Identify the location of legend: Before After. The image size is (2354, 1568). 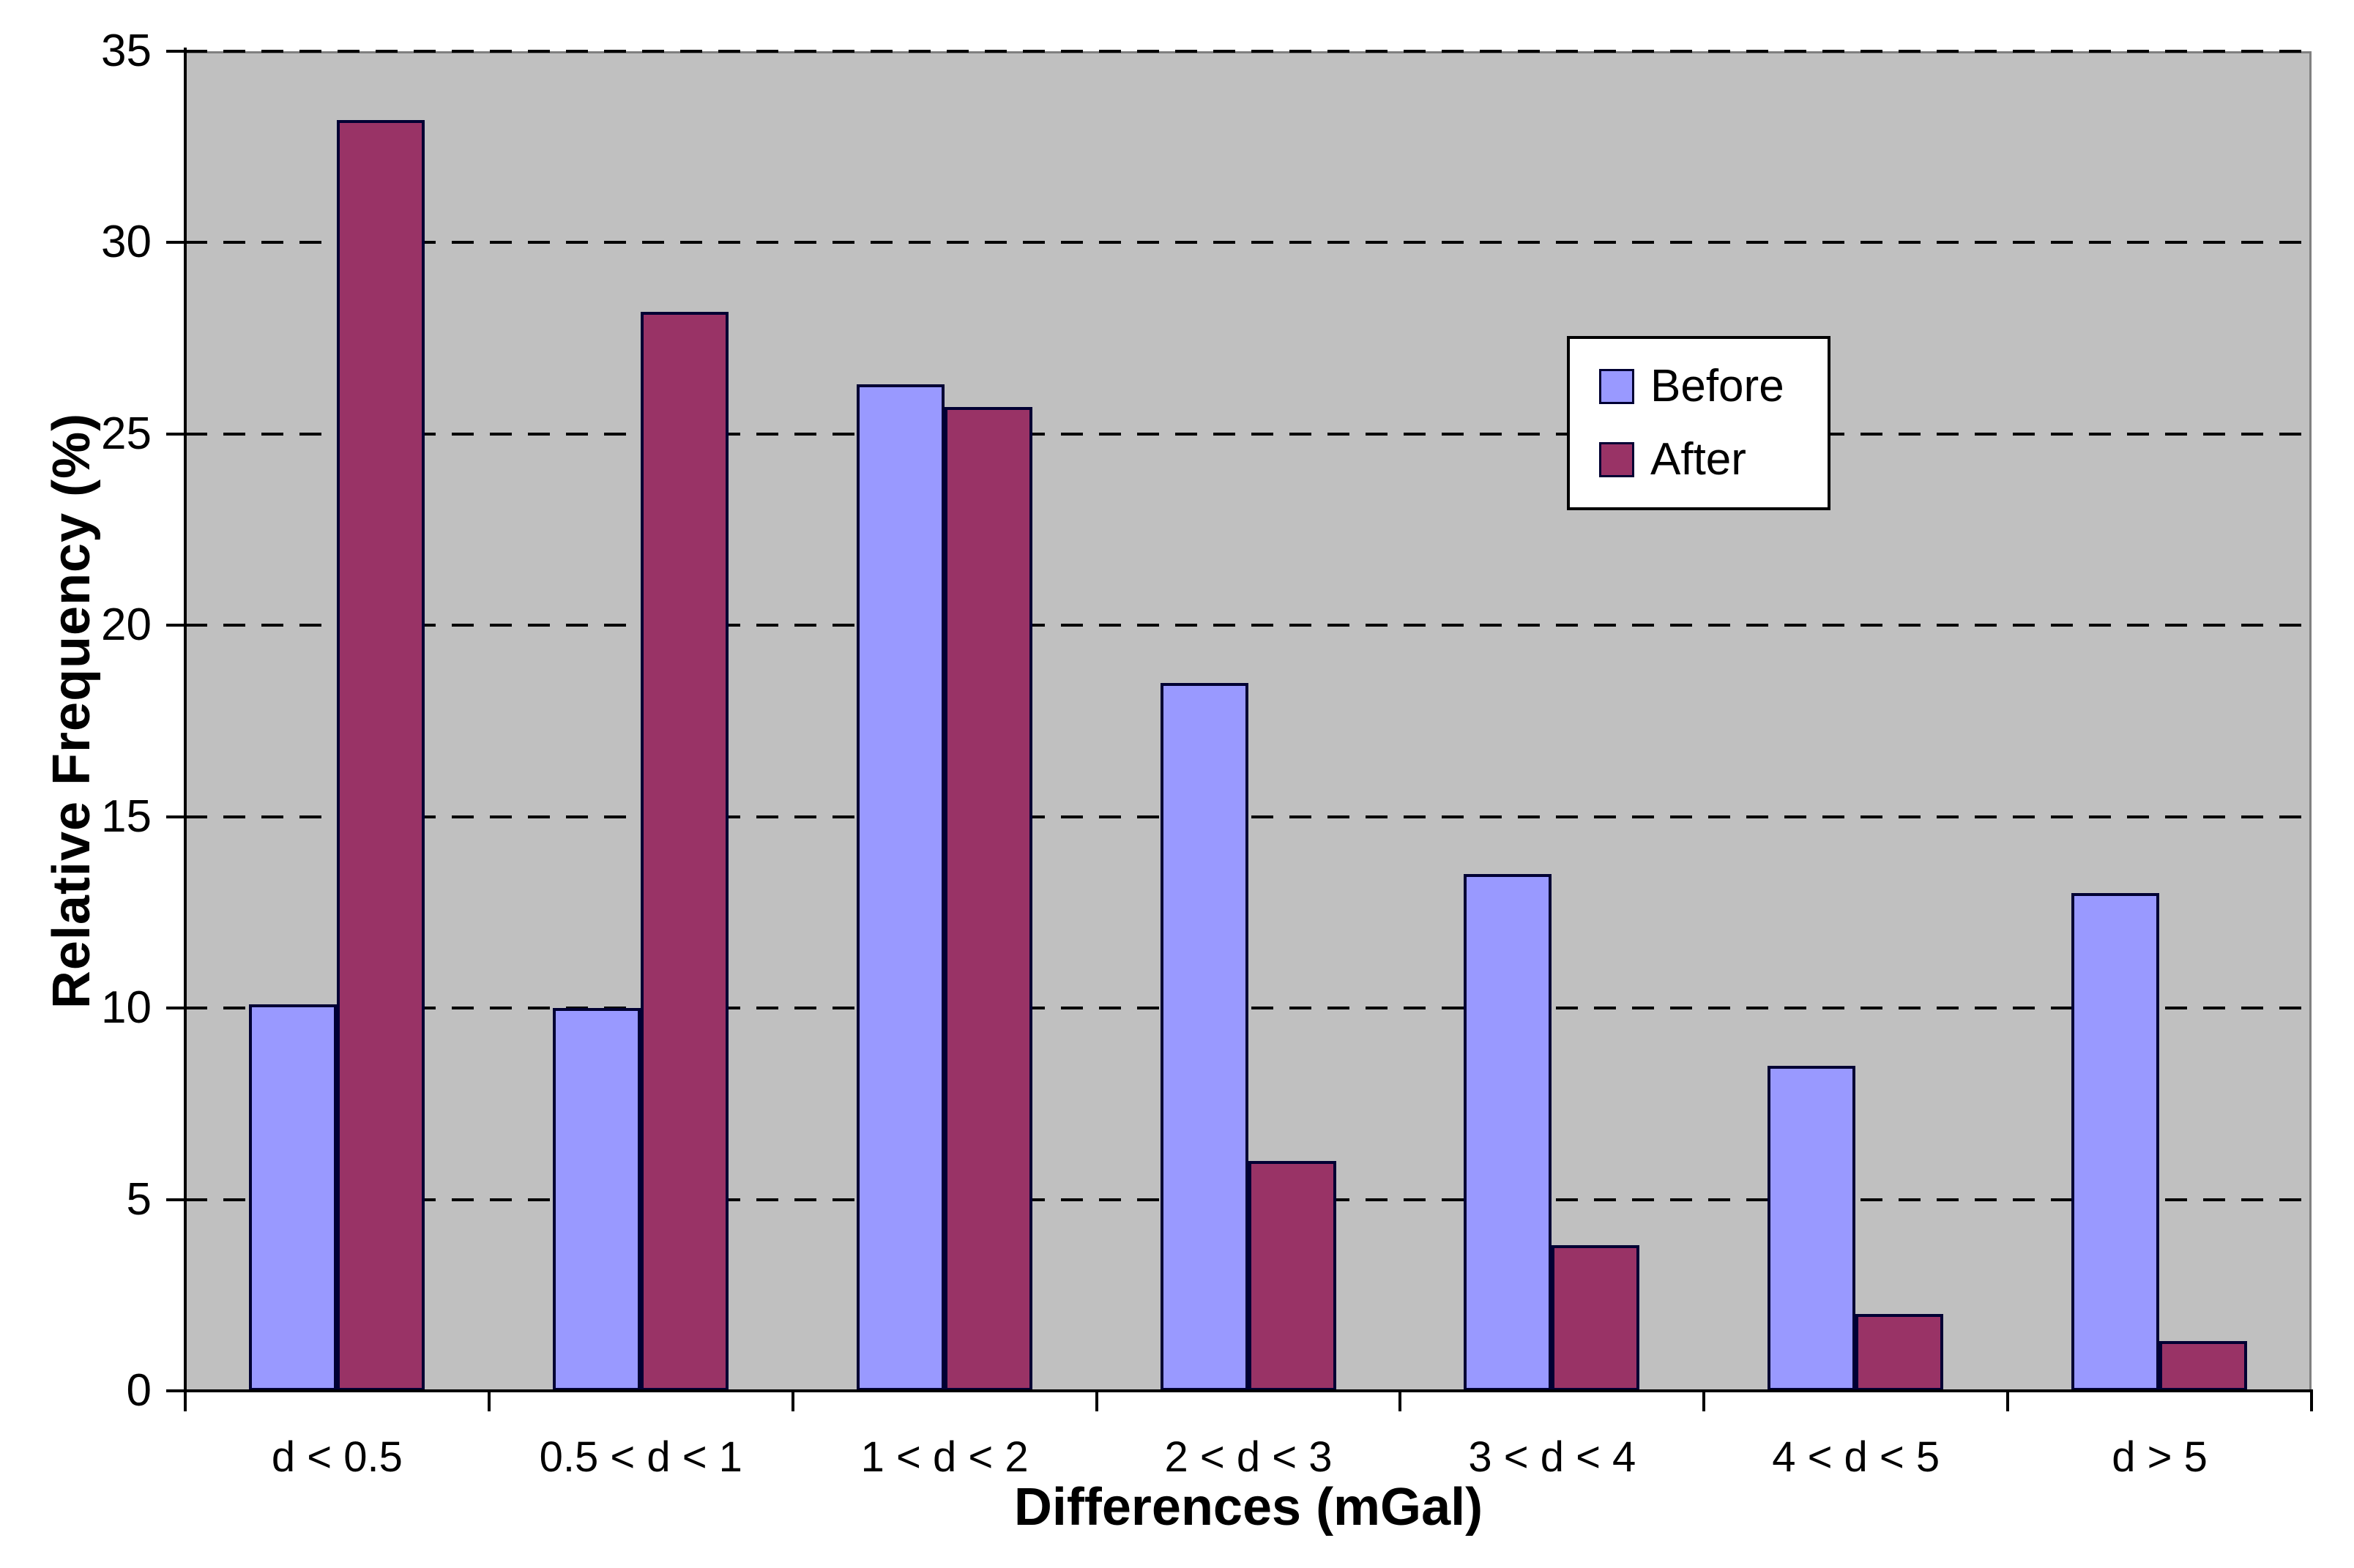
(1698, 423).